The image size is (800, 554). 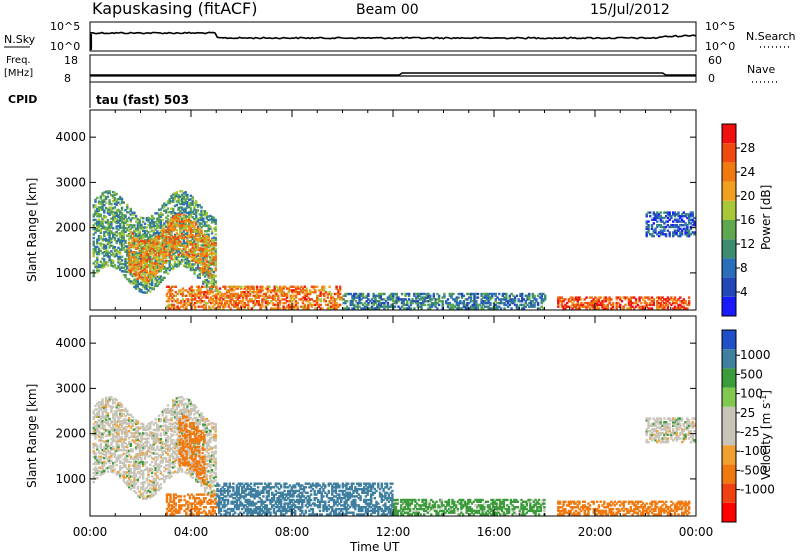 What do you see at coordinates (70, 137) in the screenshot?
I see `ytick-label: 4000` at bounding box center [70, 137].